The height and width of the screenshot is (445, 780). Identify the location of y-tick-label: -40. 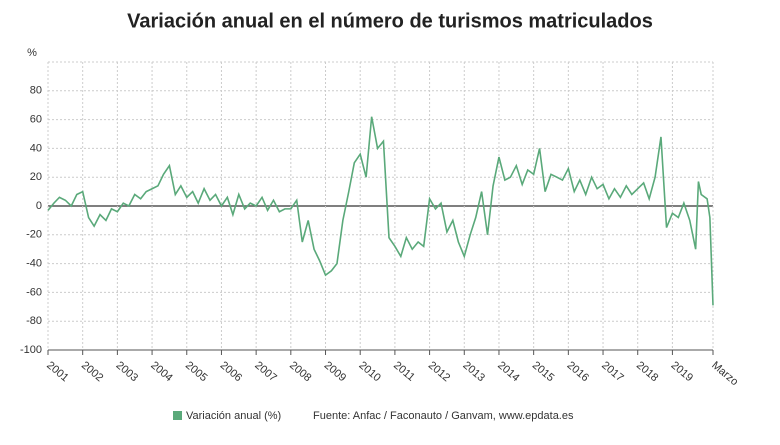
(34, 264).